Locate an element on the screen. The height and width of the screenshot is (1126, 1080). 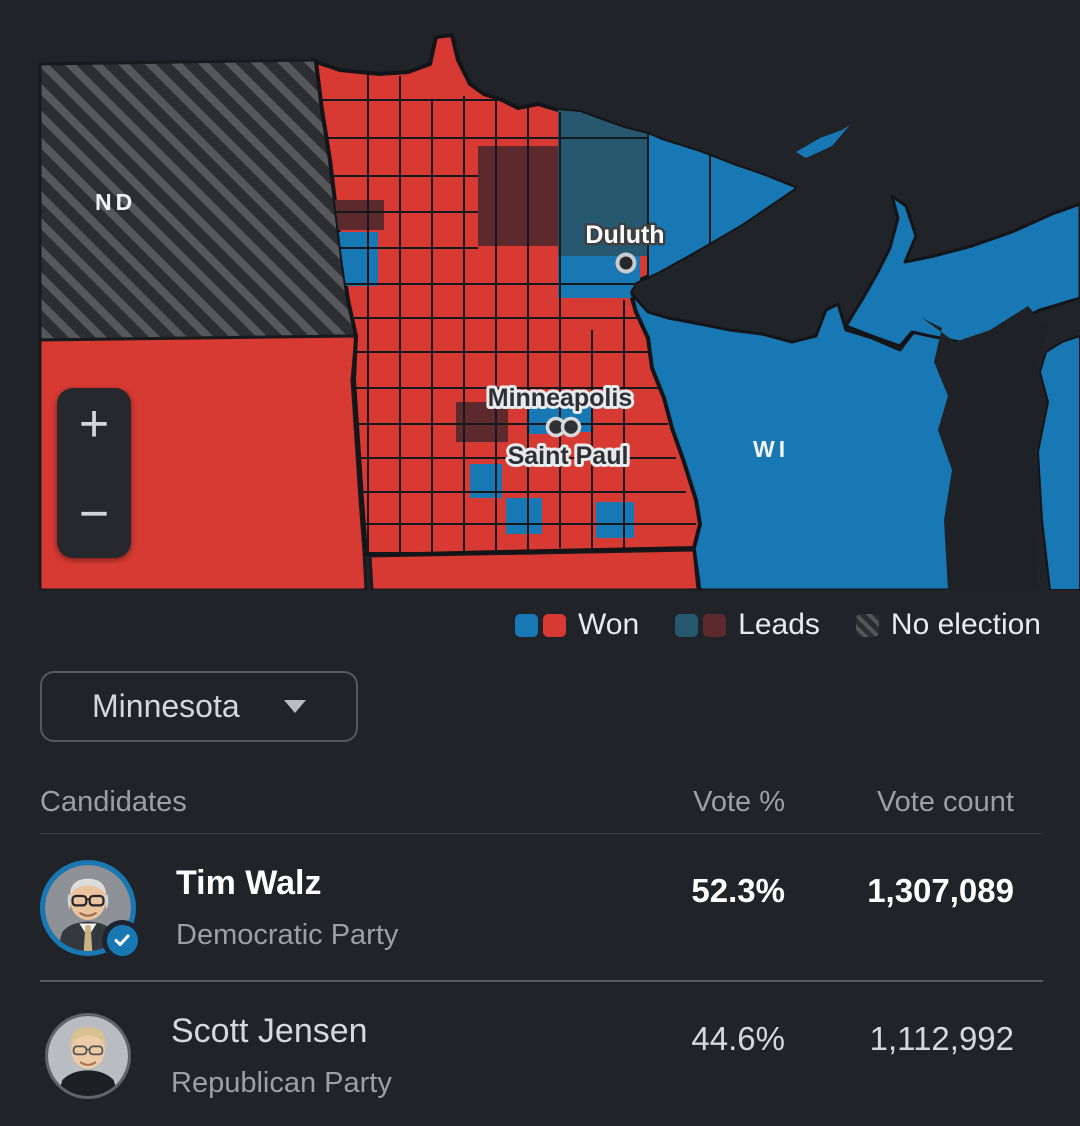
label-saint-paul: Saint Paul is located at coordinates (568, 456).